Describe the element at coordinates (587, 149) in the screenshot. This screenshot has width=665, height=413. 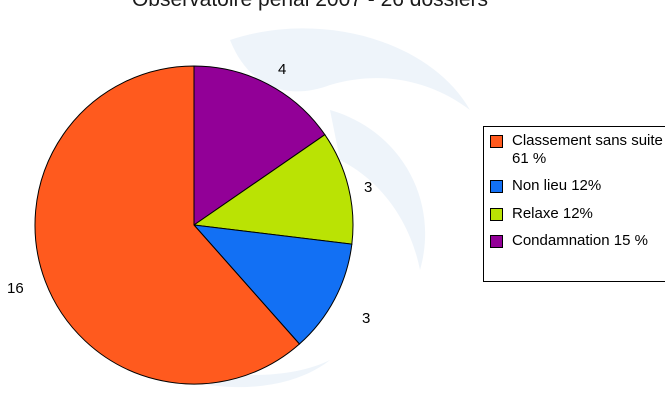
I see `legend-label: Classement sans suite 61 %` at that location.